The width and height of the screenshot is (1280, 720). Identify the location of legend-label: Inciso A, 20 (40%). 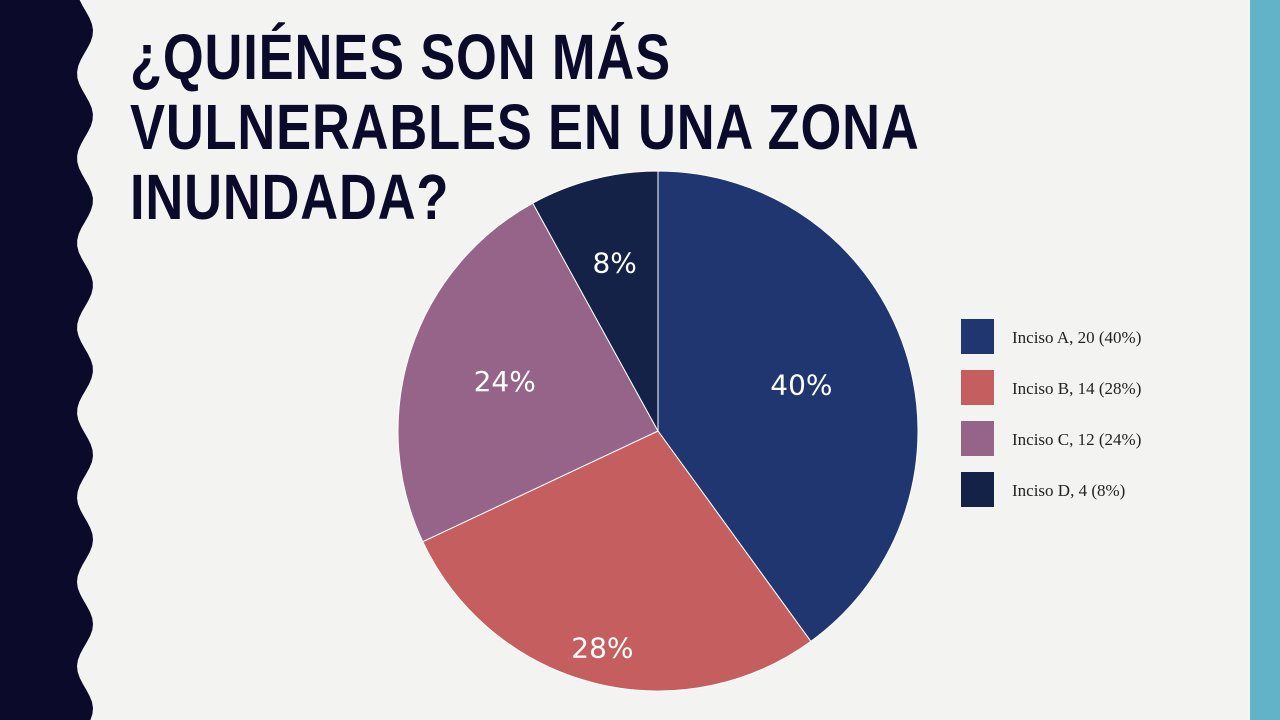
(1076, 337).